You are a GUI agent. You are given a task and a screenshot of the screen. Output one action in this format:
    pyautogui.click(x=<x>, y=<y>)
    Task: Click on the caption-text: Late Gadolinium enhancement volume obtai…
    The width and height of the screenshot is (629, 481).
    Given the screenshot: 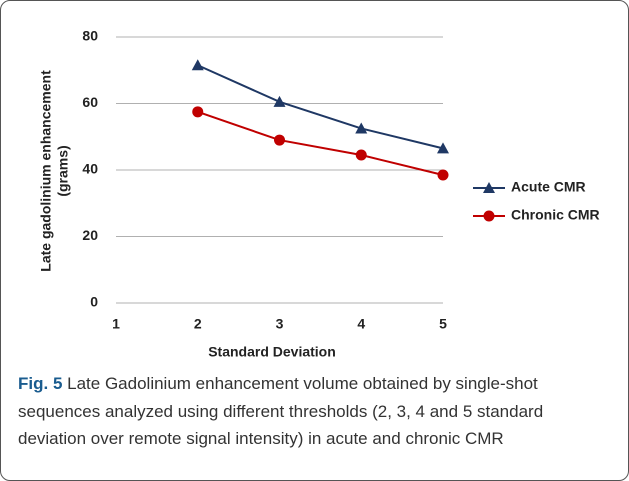 What is the action you would take?
    pyautogui.click(x=281, y=411)
    